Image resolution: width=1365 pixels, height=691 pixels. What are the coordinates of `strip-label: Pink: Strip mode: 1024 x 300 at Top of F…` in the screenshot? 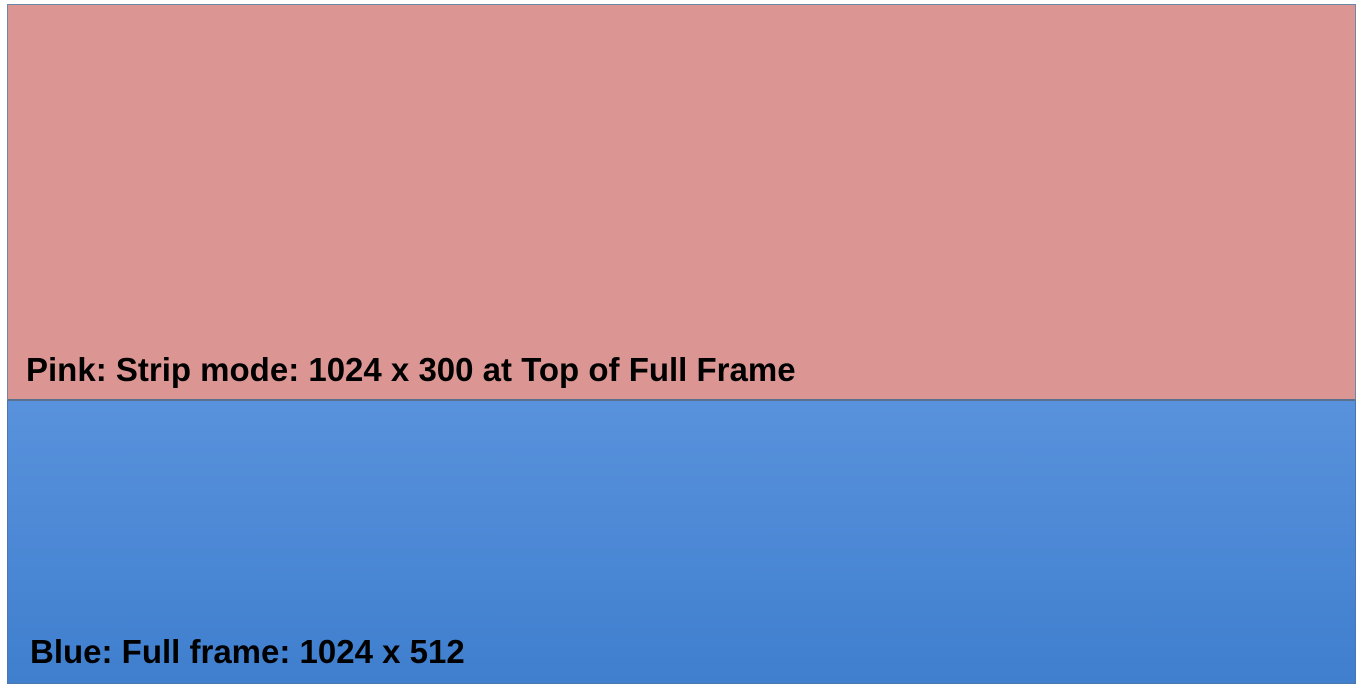 It's located at (411, 369).